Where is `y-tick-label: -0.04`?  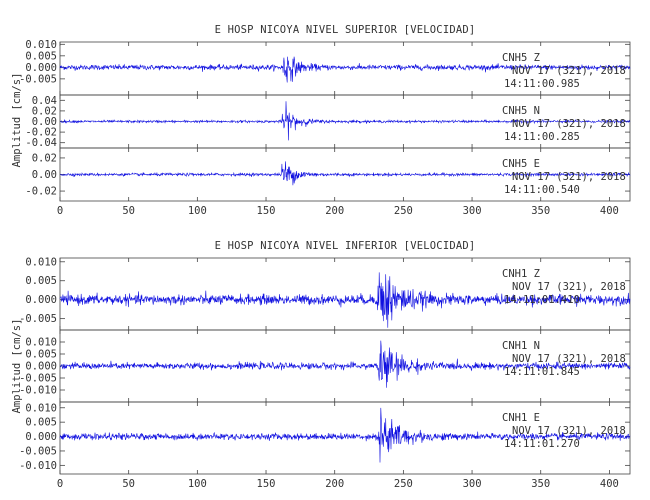
y-tick-label: -0.04 is located at coordinates (41, 143).